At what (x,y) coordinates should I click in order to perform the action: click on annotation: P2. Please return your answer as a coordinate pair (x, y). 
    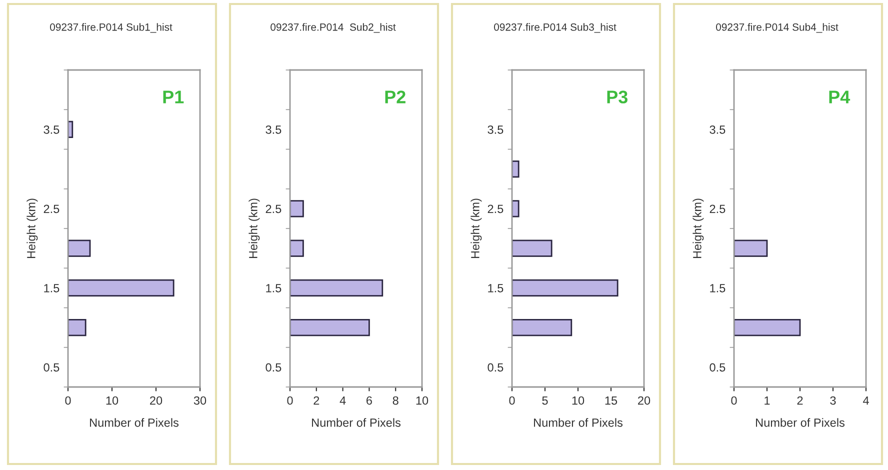
    Looking at the image, I should click on (395, 97).